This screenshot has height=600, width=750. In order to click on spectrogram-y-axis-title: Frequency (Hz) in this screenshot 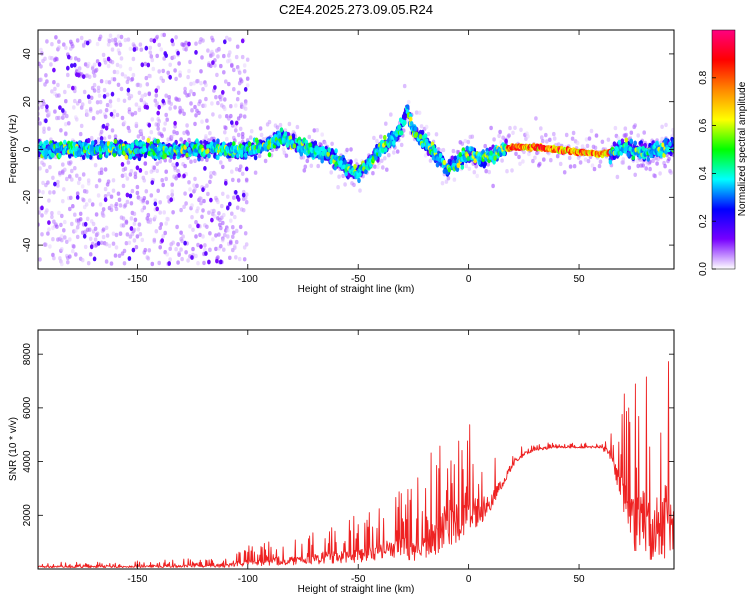, I will do `click(13, 149)`.